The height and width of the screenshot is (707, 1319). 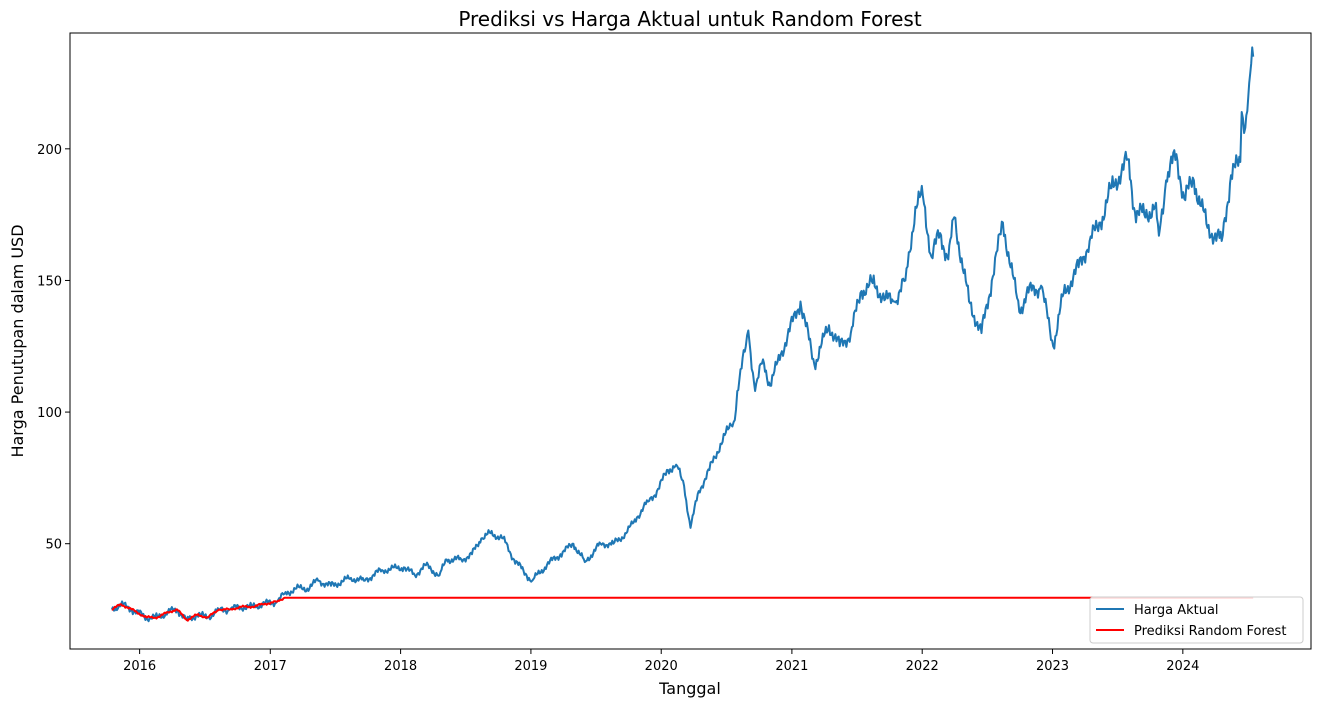 What do you see at coordinates (49, 413) in the screenshot?
I see `y-tick-label: 100` at bounding box center [49, 413].